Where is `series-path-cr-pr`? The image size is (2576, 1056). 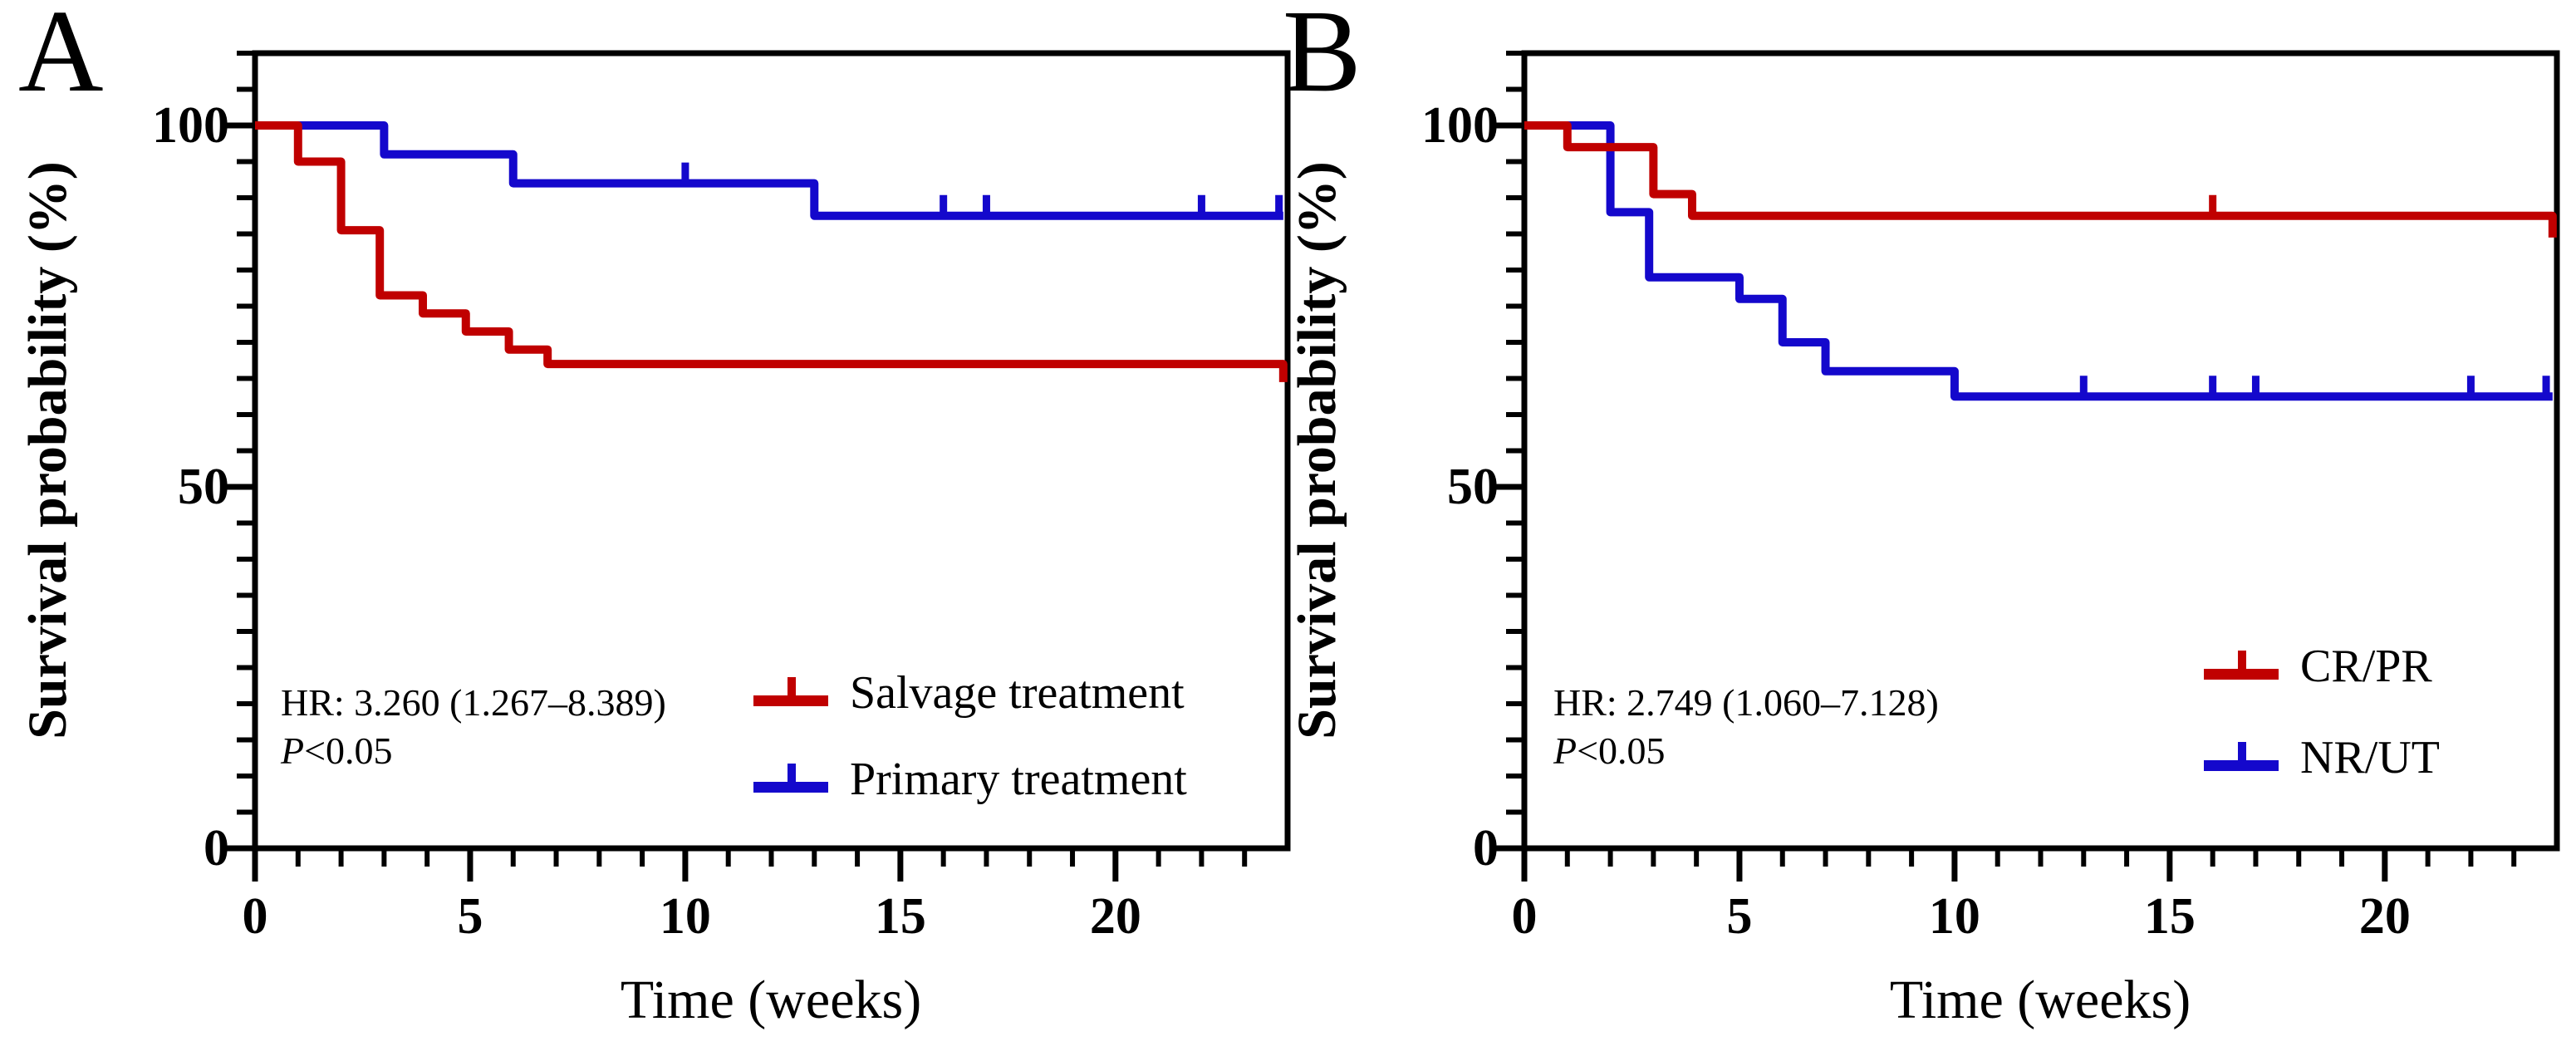 series-path-cr-pr is located at coordinates (2040, 179).